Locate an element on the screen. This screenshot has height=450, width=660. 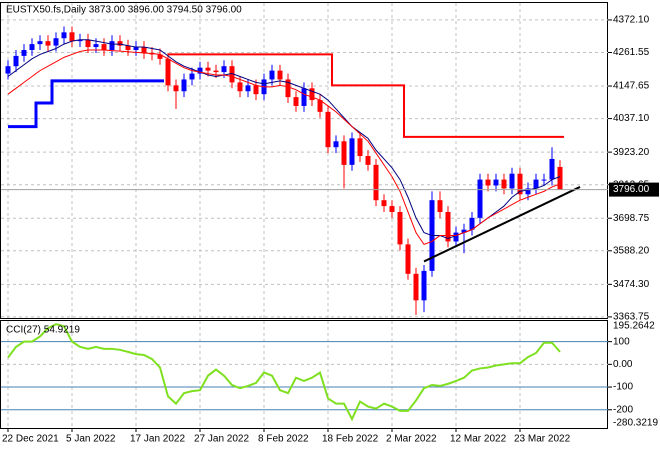
x-tick-label: 22 Dec 2021 is located at coordinates (30, 439).